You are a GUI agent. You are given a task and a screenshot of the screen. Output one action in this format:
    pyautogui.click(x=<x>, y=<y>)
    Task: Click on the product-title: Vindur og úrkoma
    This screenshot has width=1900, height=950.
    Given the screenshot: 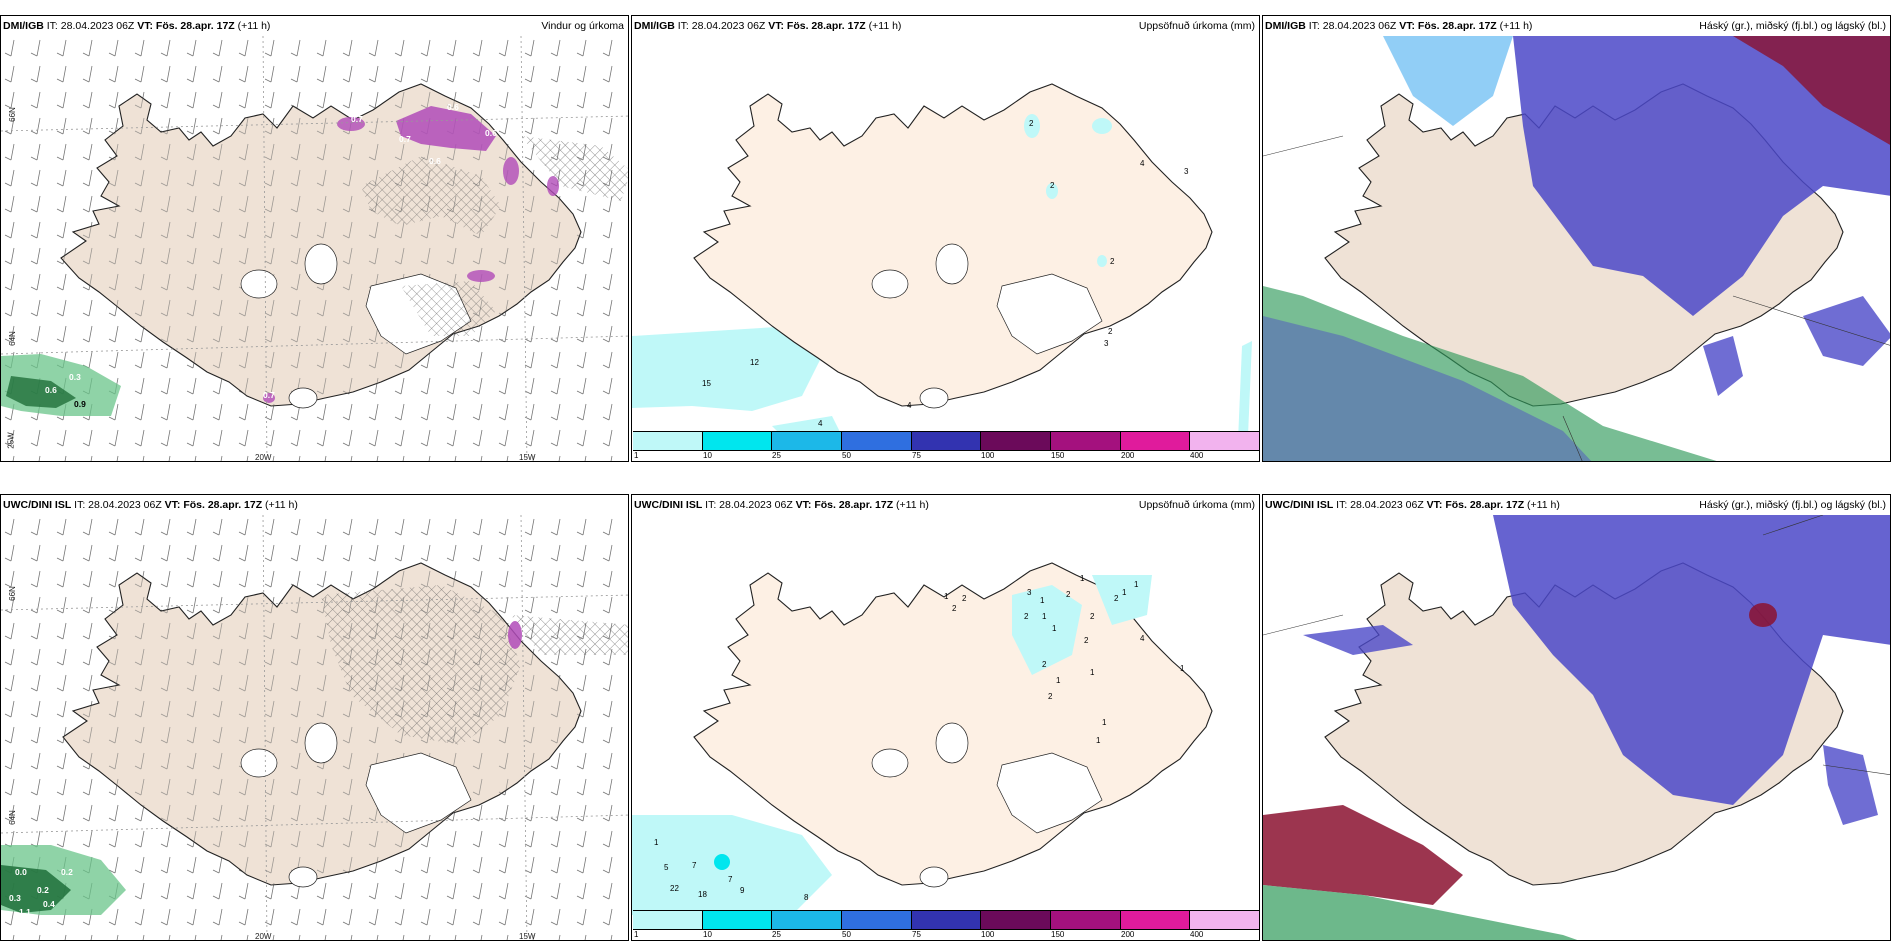 What is the action you would take?
    pyautogui.click(x=582, y=26)
    